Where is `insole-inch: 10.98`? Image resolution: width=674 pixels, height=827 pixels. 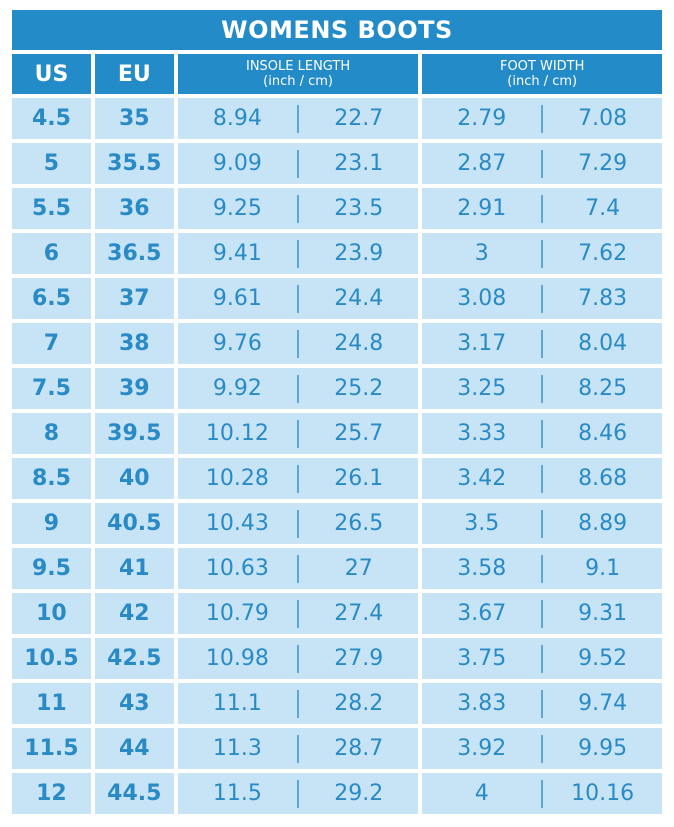 insole-inch: 10.98 is located at coordinates (237, 658).